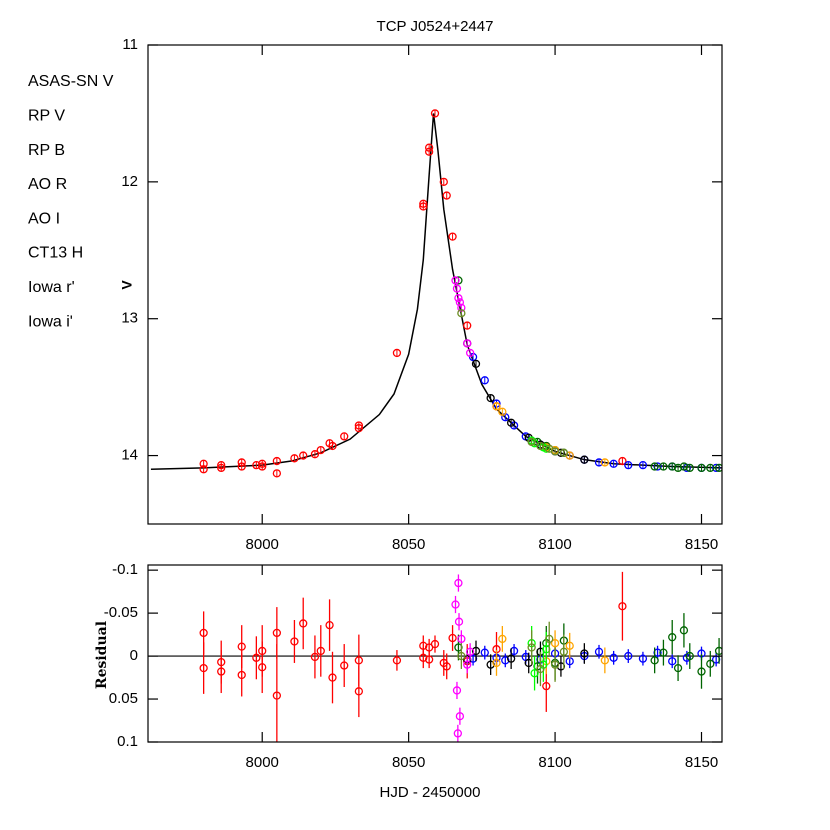 This screenshot has width=830, height=830. What do you see at coordinates (134, 655) in the screenshot?
I see `y-tick-label: 0` at bounding box center [134, 655].